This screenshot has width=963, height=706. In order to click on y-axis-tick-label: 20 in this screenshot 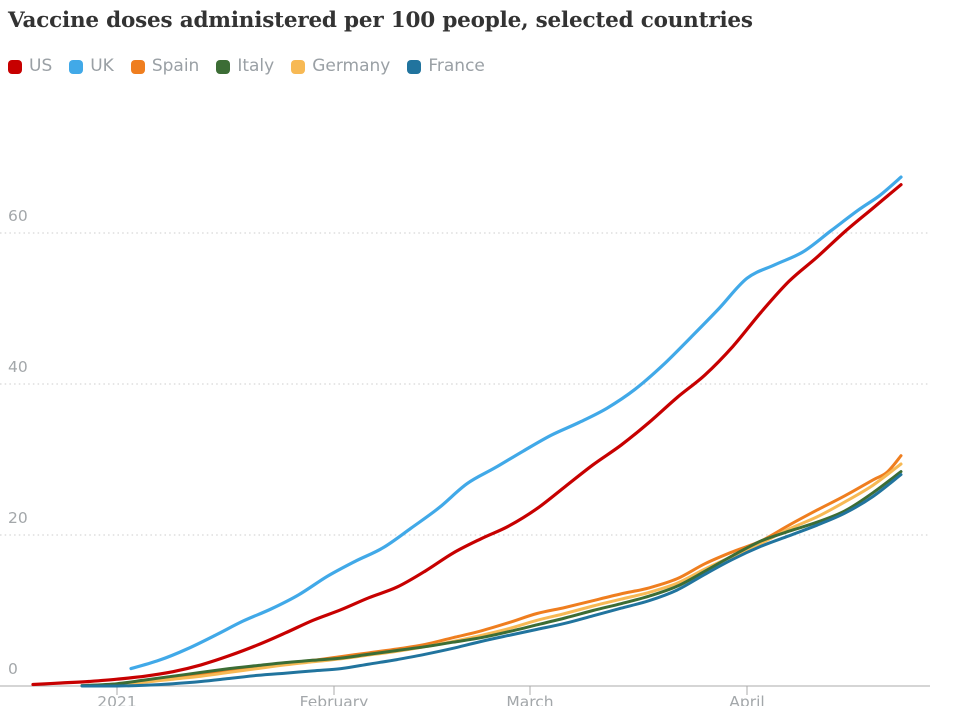, I will do `click(18, 518)`.